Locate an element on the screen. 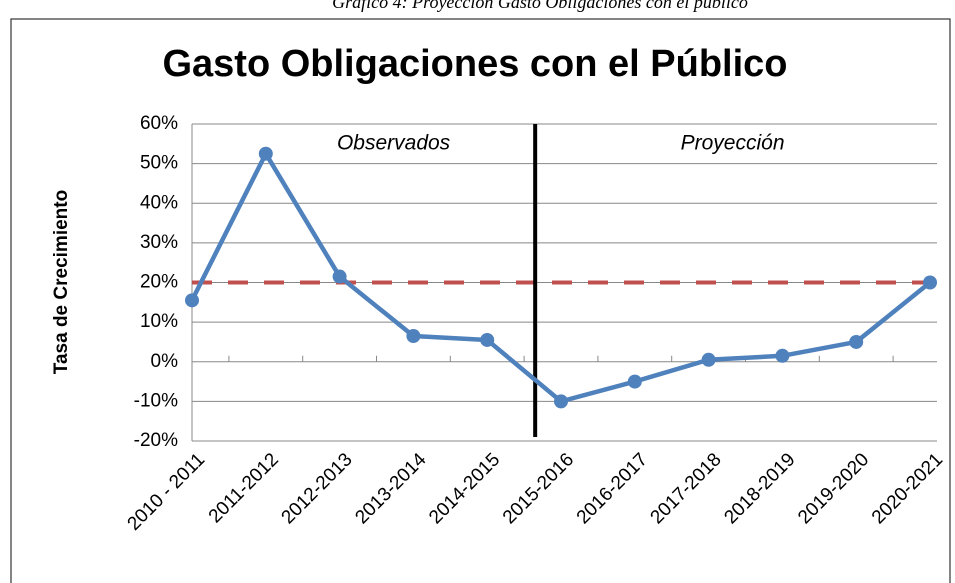  annotation: Proyección is located at coordinates (733, 143).